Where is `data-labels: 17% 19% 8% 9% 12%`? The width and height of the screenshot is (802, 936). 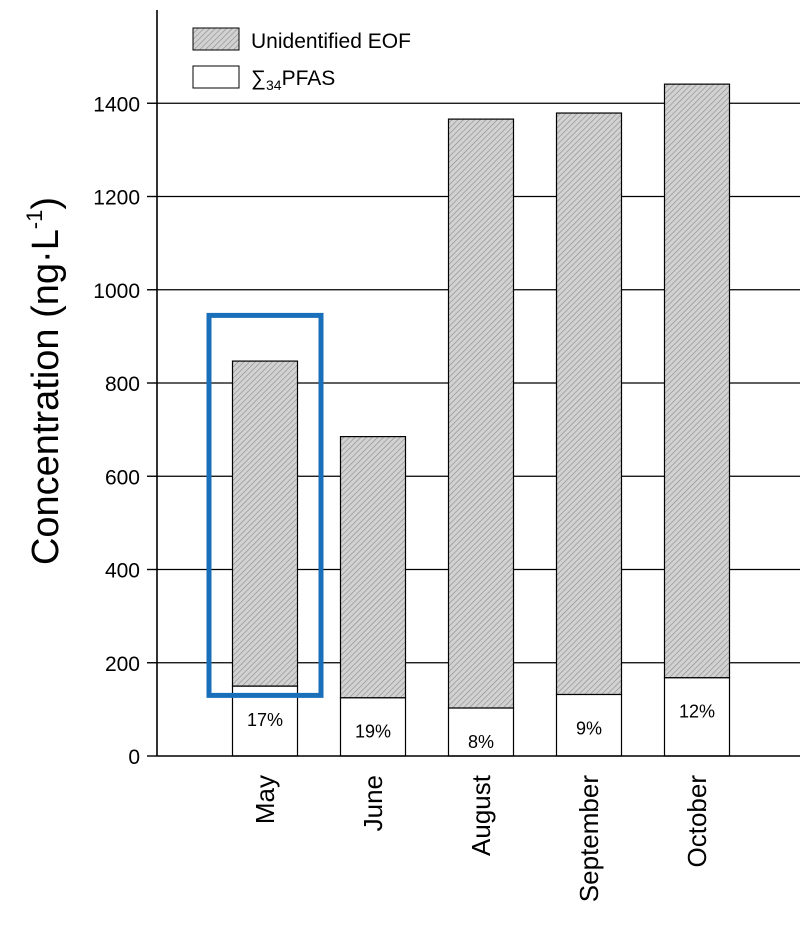
data-labels: 17% 19% 8% 9% 12% is located at coordinates (481, 727).